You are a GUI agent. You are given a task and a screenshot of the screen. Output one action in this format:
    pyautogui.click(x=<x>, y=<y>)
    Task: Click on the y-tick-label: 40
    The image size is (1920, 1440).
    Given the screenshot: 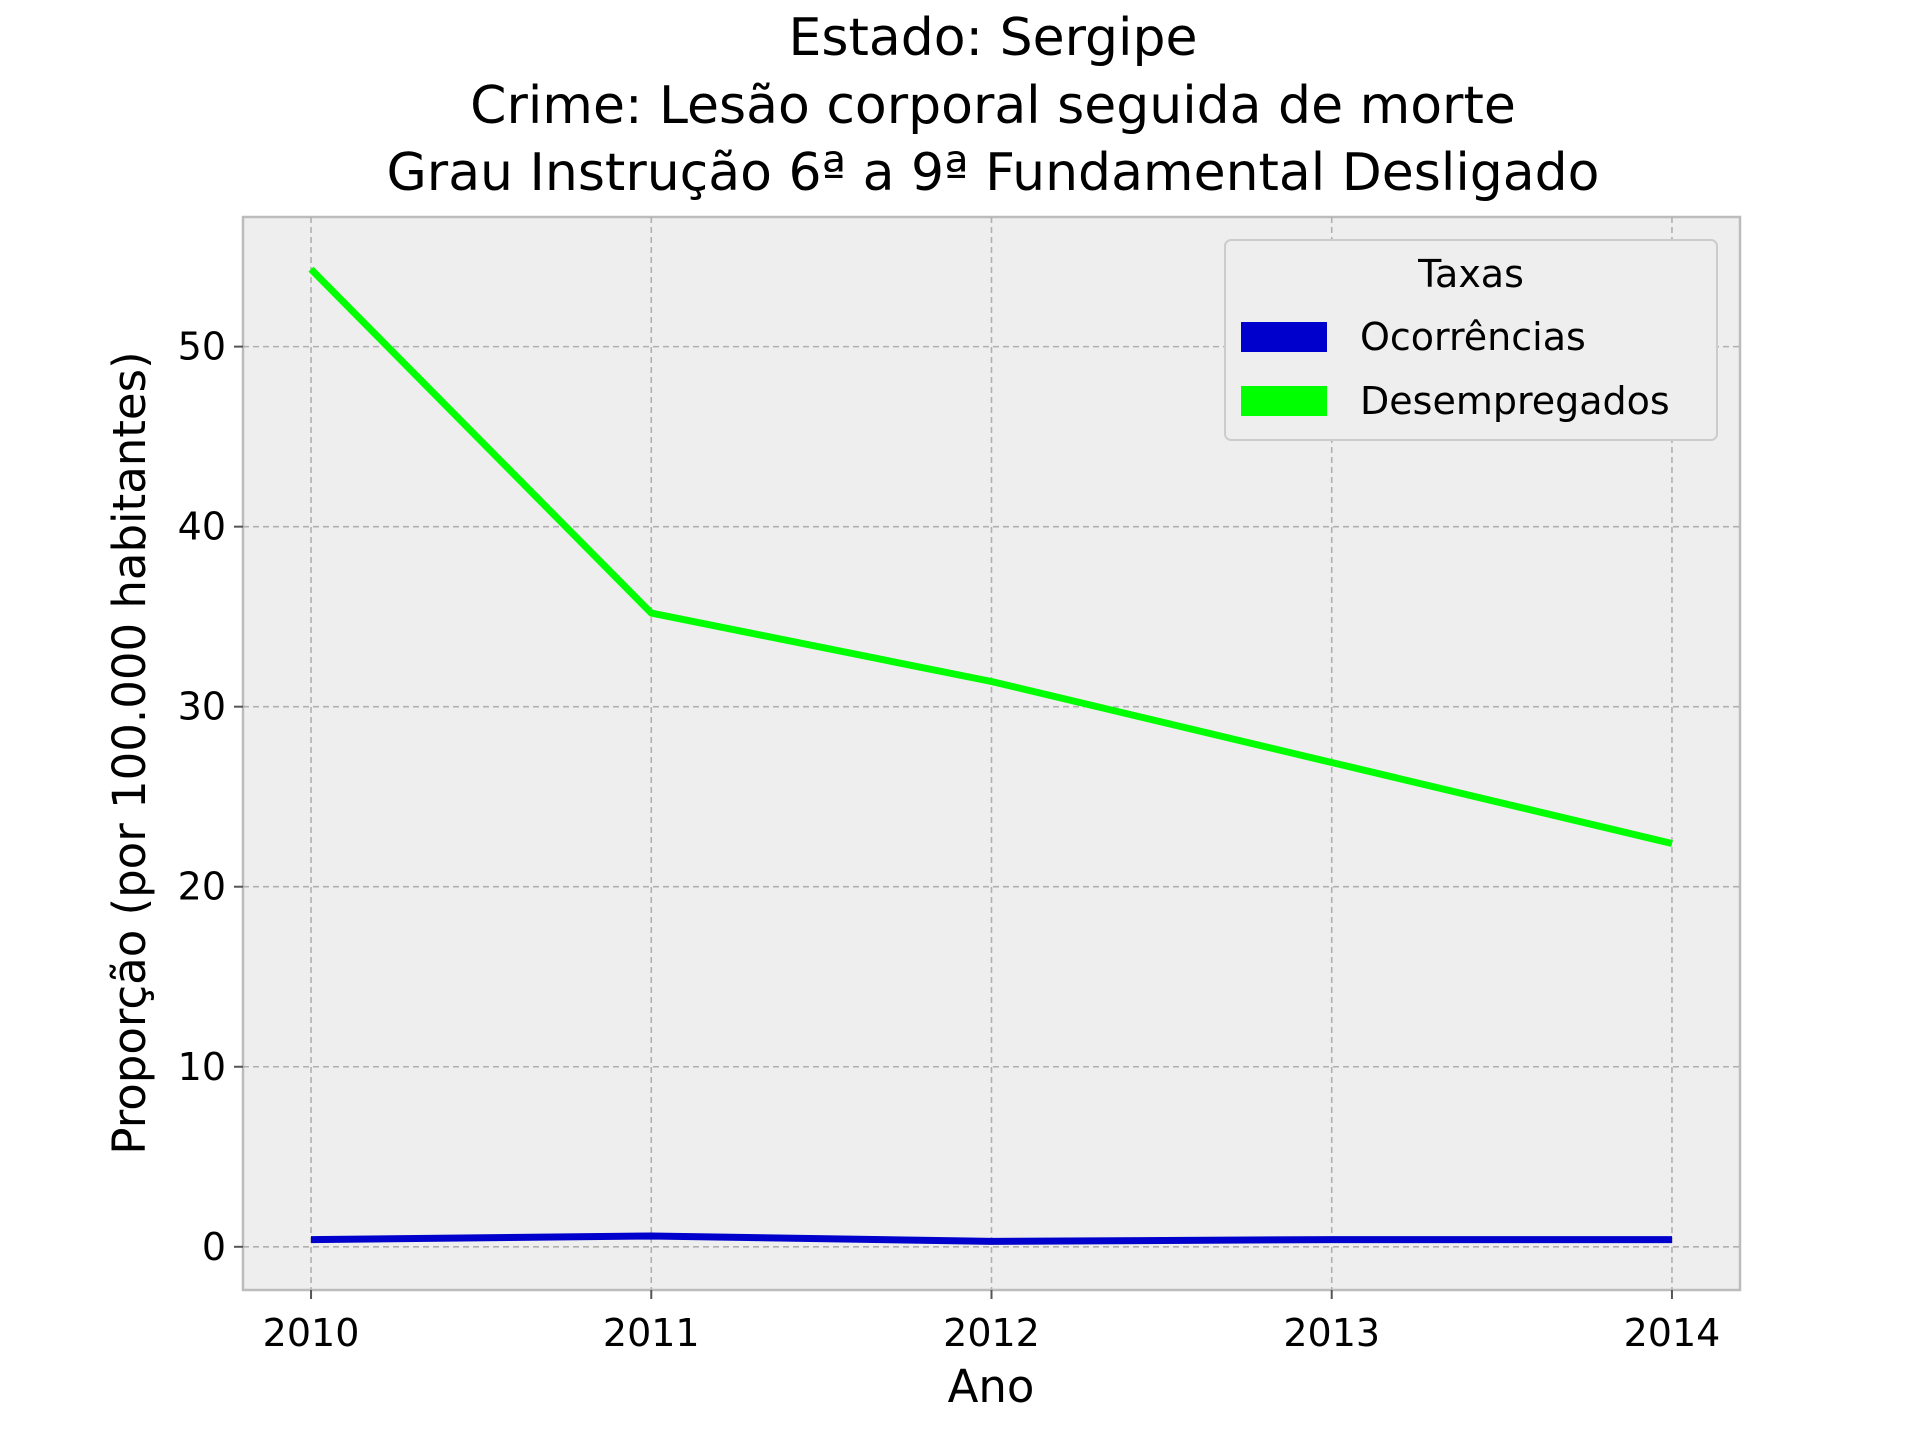 What is the action you would take?
    pyautogui.click(x=202, y=527)
    